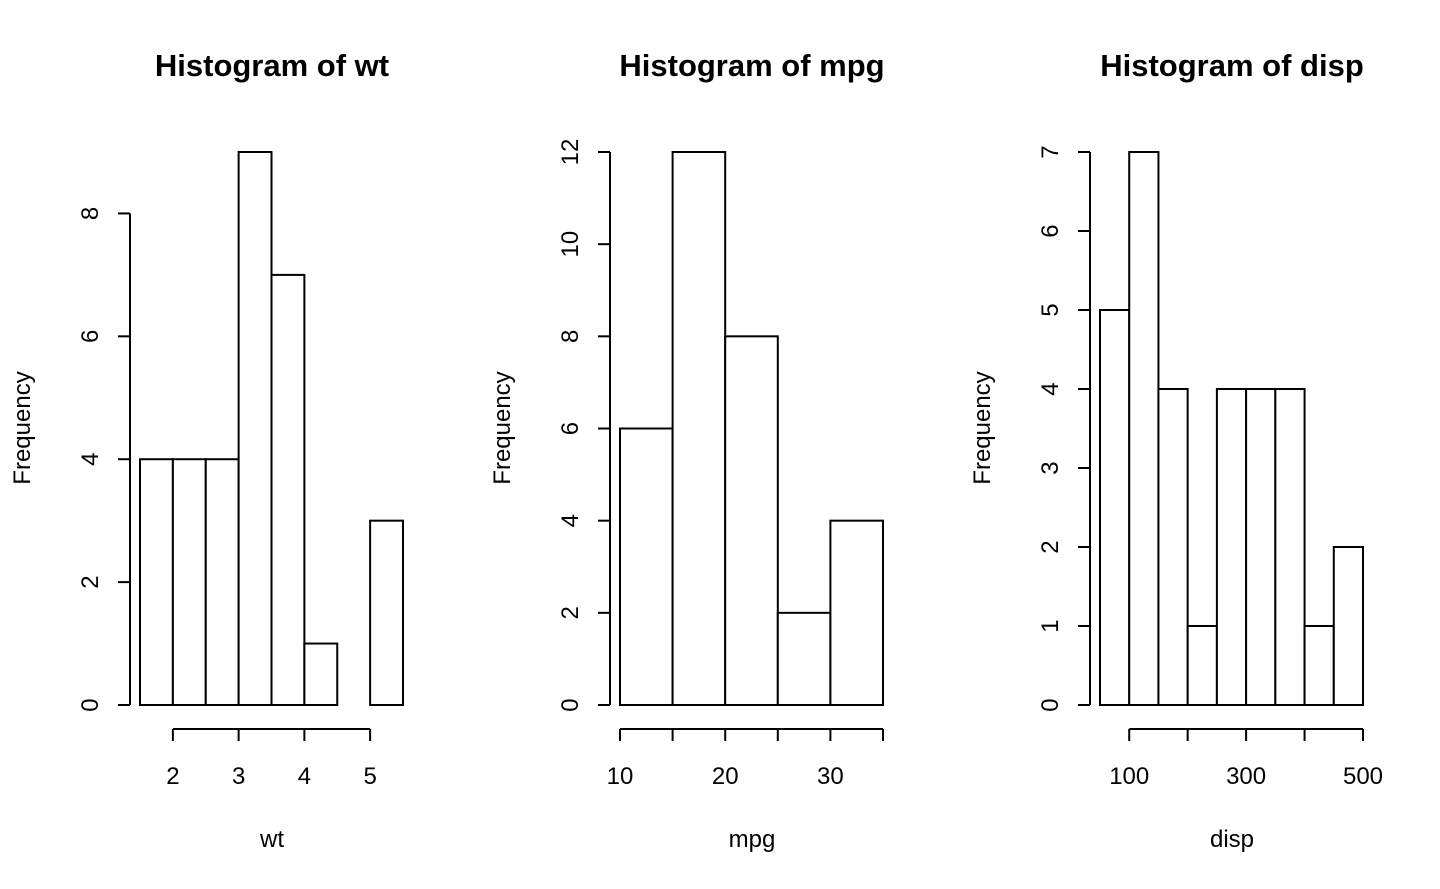  Describe the element at coordinates (369, 776) in the screenshot. I see `wt-x-tick-label: 5` at that location.